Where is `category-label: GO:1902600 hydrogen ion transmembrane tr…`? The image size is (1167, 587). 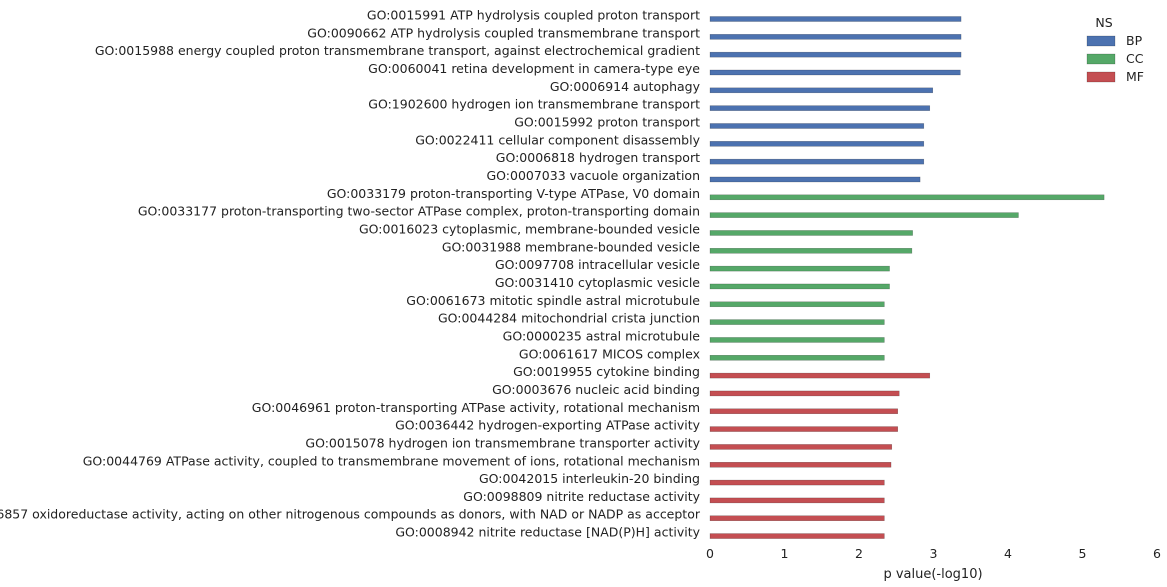
category-label: GO:1902600 hydrogen ion transmembrane tr… is located at coordinates (534, 104).